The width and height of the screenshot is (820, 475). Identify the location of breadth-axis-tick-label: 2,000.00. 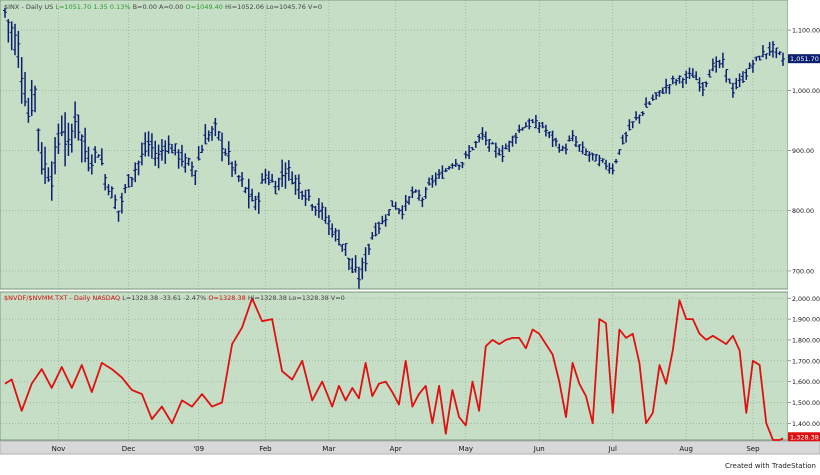
(806, 299).